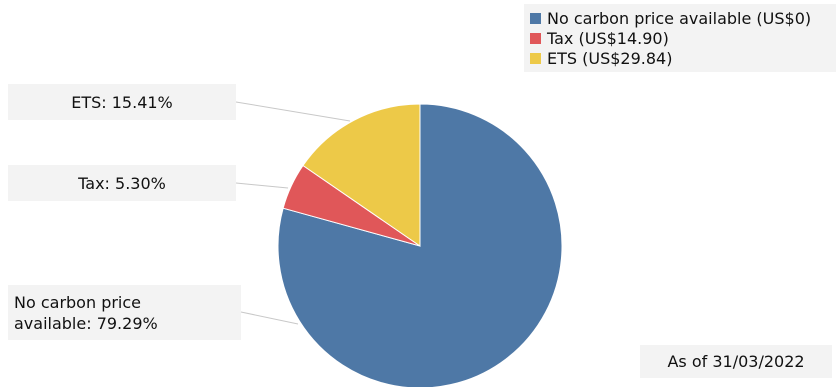  I want to click on legend-label-no-carbon: No carbon price available (US$0), so click(679, 18).